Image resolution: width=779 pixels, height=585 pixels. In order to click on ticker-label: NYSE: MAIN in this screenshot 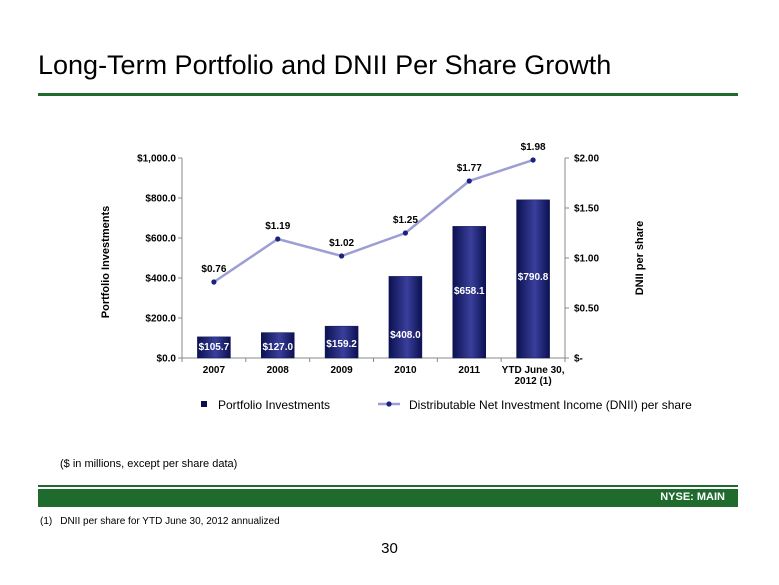, I will do `click(692, 497)`.